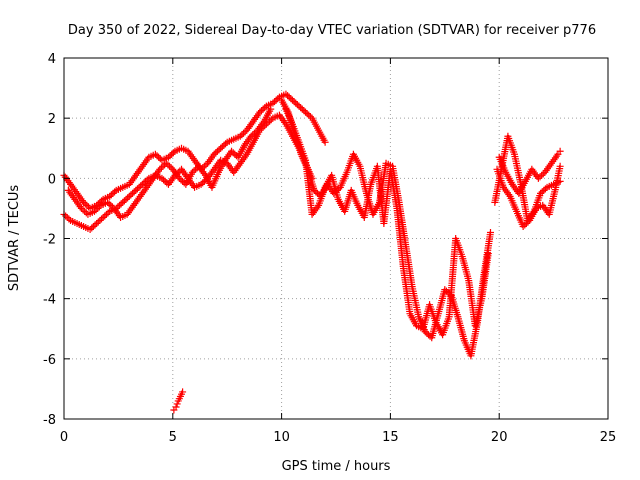 Image resolution: width=640 pixels, height=480 pixels. What do you see at coordinates (390, 437) in the screenshot?
I see `x-tick-label: 15` at bounding box center [390, 437].